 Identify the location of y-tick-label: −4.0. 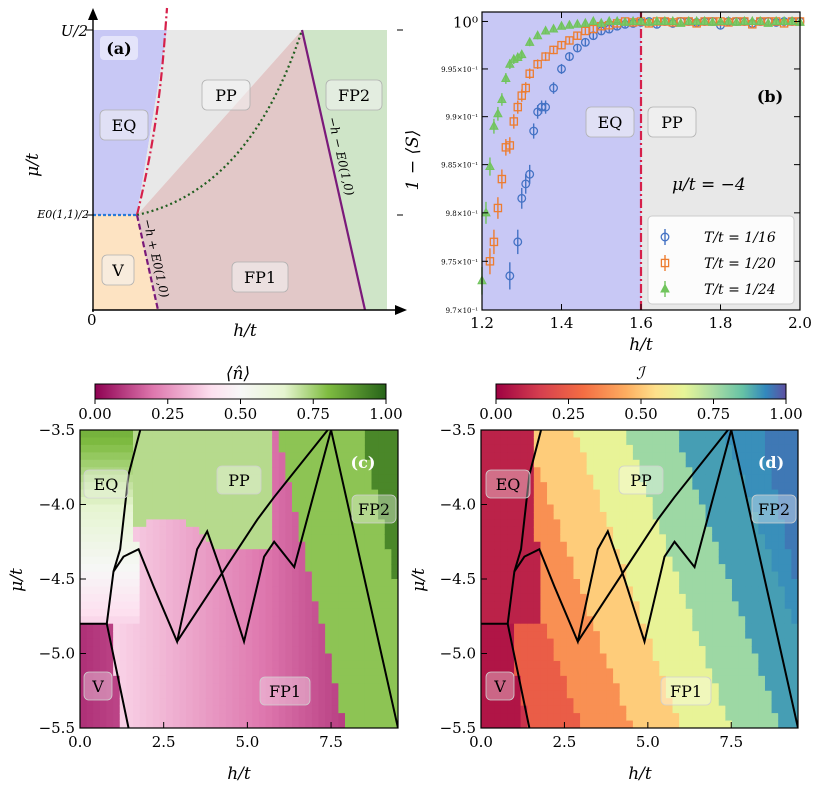
(57, 505).